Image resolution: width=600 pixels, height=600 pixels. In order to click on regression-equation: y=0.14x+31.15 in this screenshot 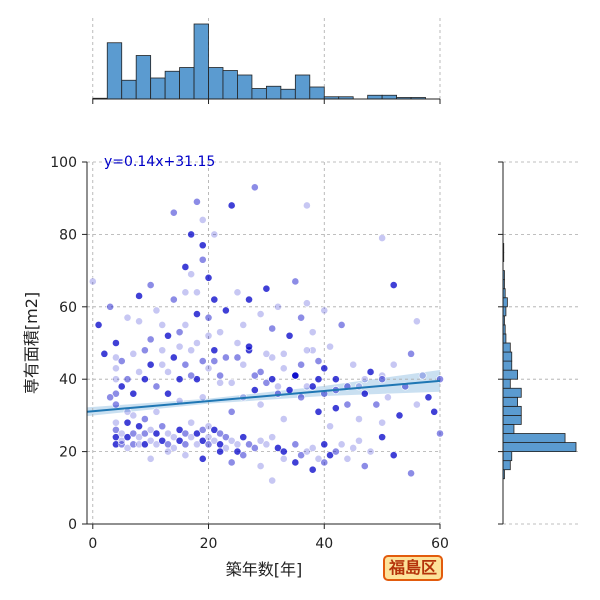, I will do `click(159, 162)`.